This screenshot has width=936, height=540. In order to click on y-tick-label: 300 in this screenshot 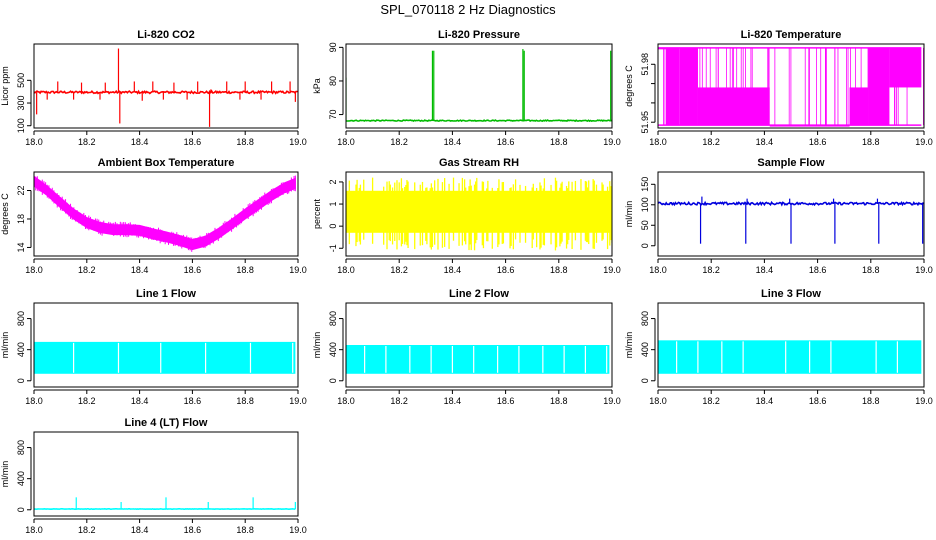, I will do `click(21, 103)`.